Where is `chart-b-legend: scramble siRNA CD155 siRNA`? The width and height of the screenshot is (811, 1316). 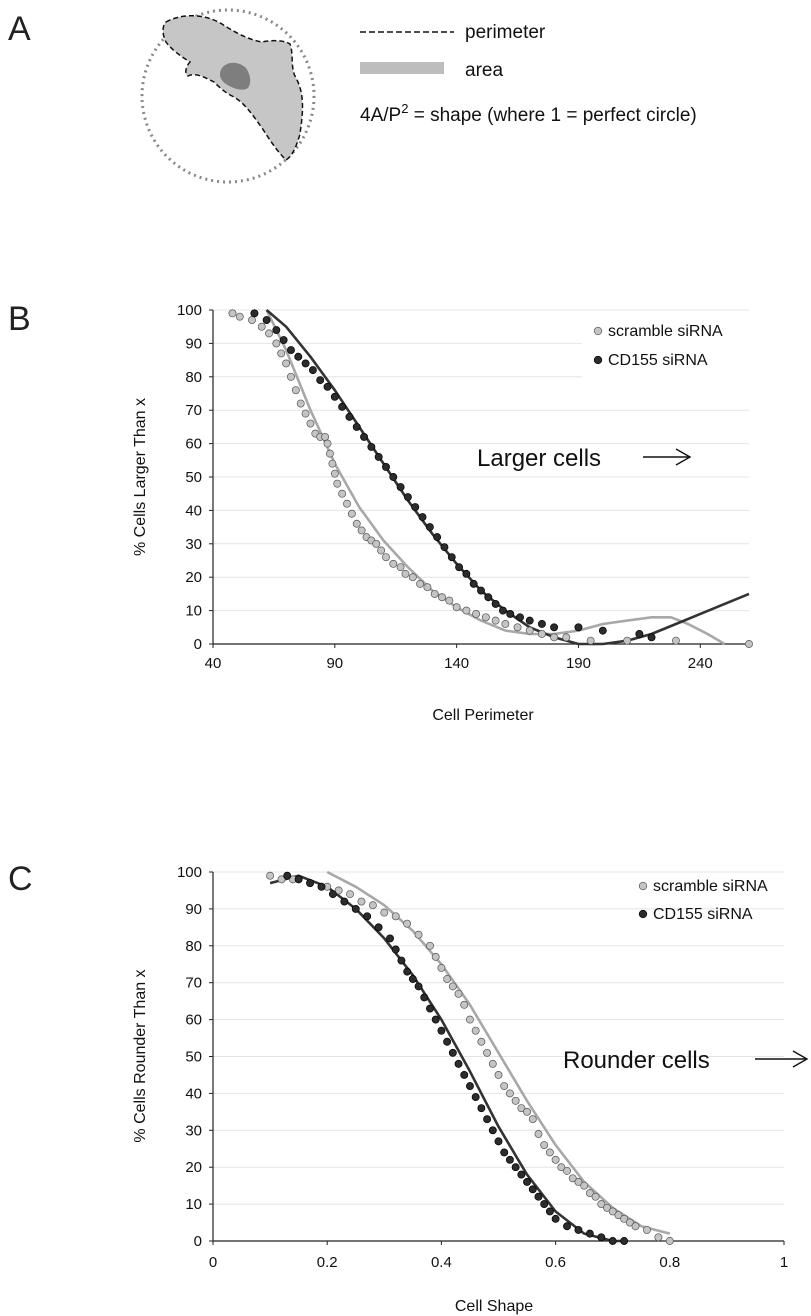
chart-b-legend: scramble siRNA CD155 siRNA is located at coordinates (658, 346).